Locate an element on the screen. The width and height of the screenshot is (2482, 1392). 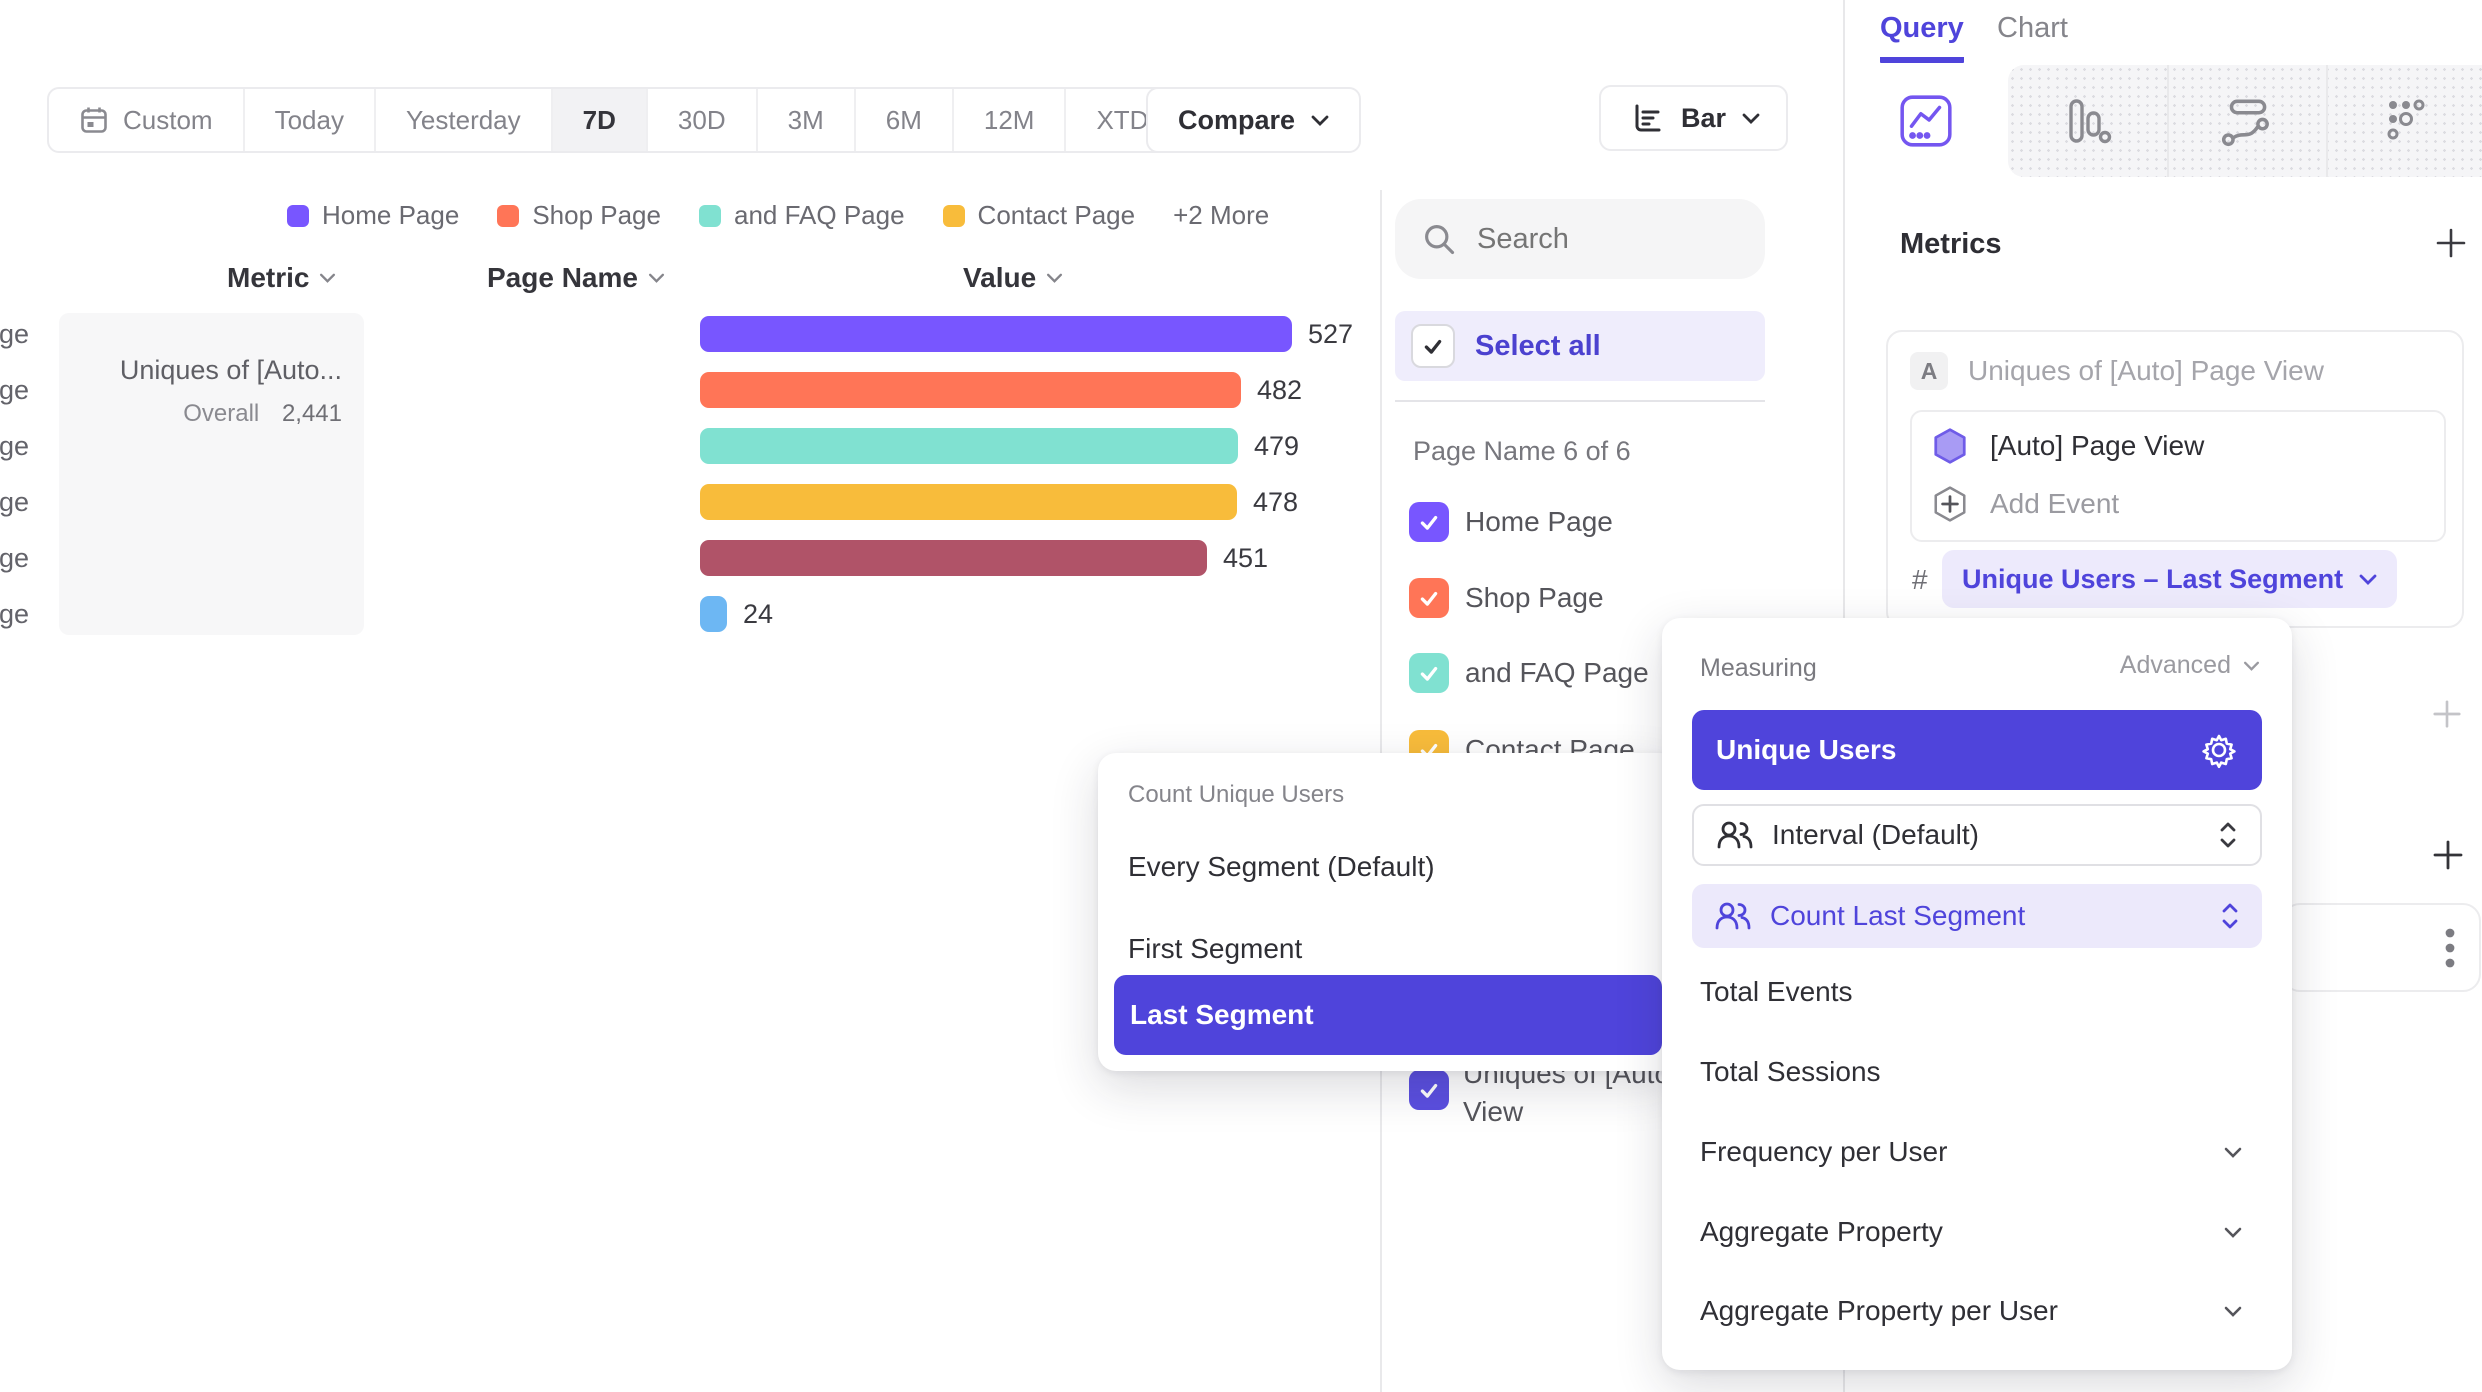
calendar-icon is located at coordinates (94, 120).